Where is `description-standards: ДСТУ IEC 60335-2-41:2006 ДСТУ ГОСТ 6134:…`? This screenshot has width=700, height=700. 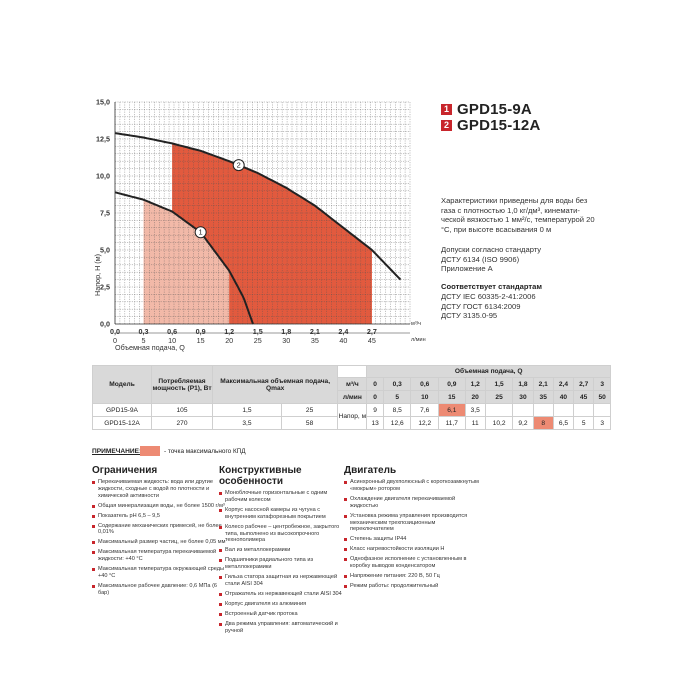
description-standards: ДСТУ IEC 60335-2-41:2006 ДСТУ ГОСТ 6134:… is located at coordinates (488, 306).